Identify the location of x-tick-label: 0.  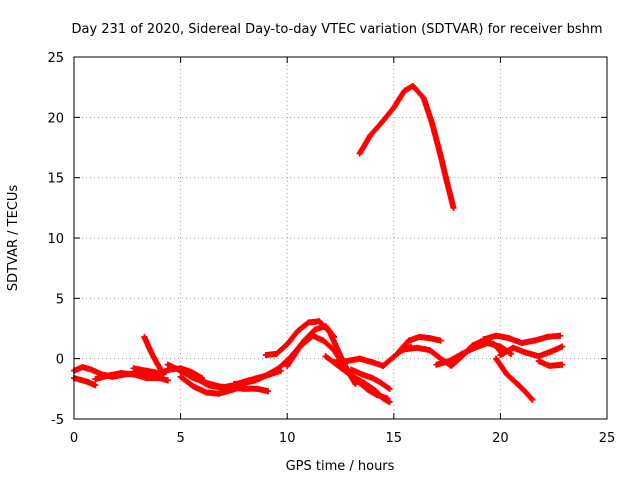
(74, 438).